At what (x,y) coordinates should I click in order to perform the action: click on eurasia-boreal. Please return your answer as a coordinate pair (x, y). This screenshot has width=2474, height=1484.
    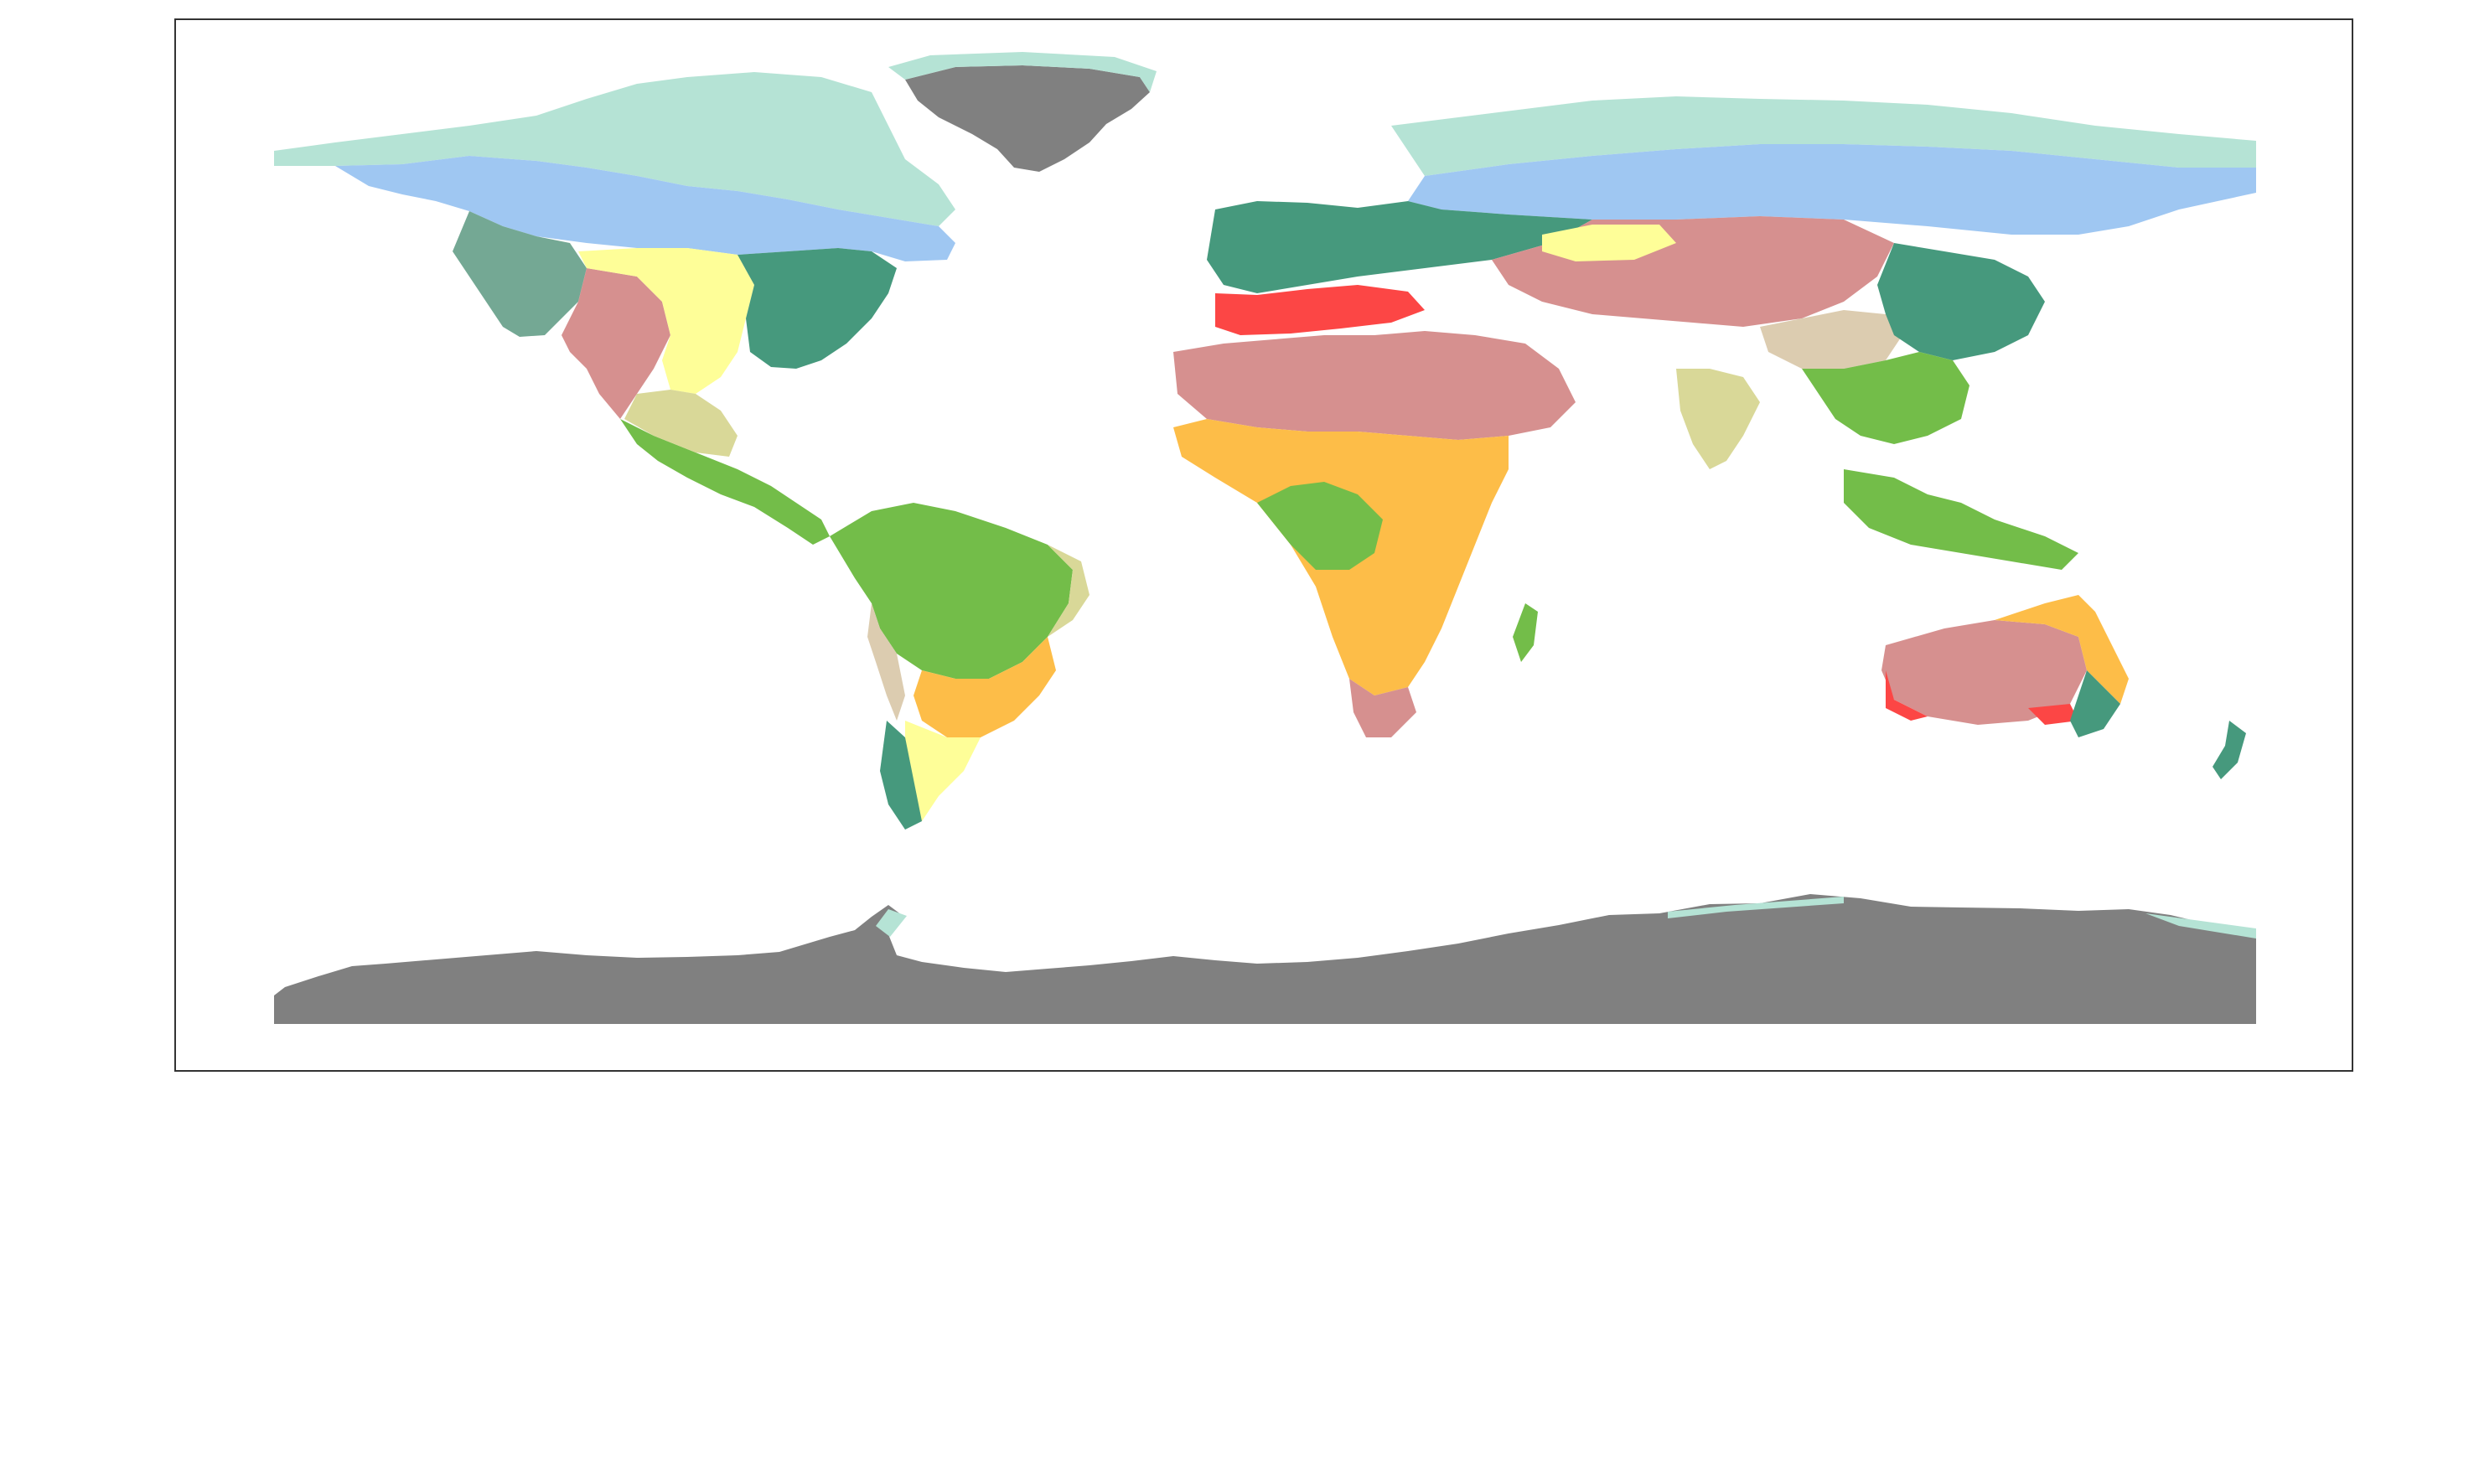
    Looking at the image, I should click on (1832, 190).